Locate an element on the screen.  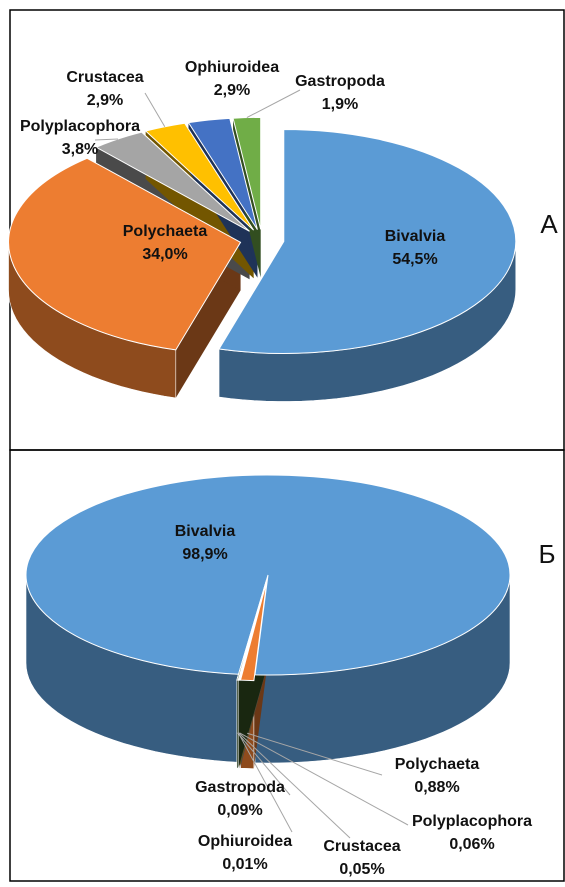
value-label: 0,01% is located at coordinates (244, 864).